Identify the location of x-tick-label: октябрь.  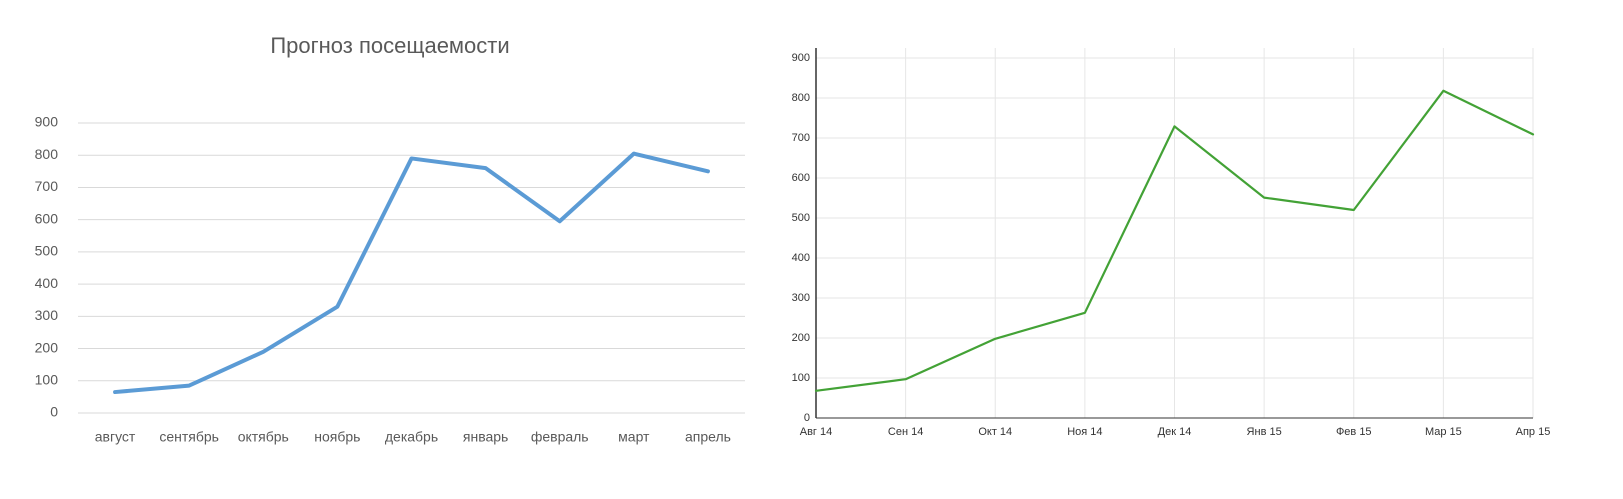
(263, 437).